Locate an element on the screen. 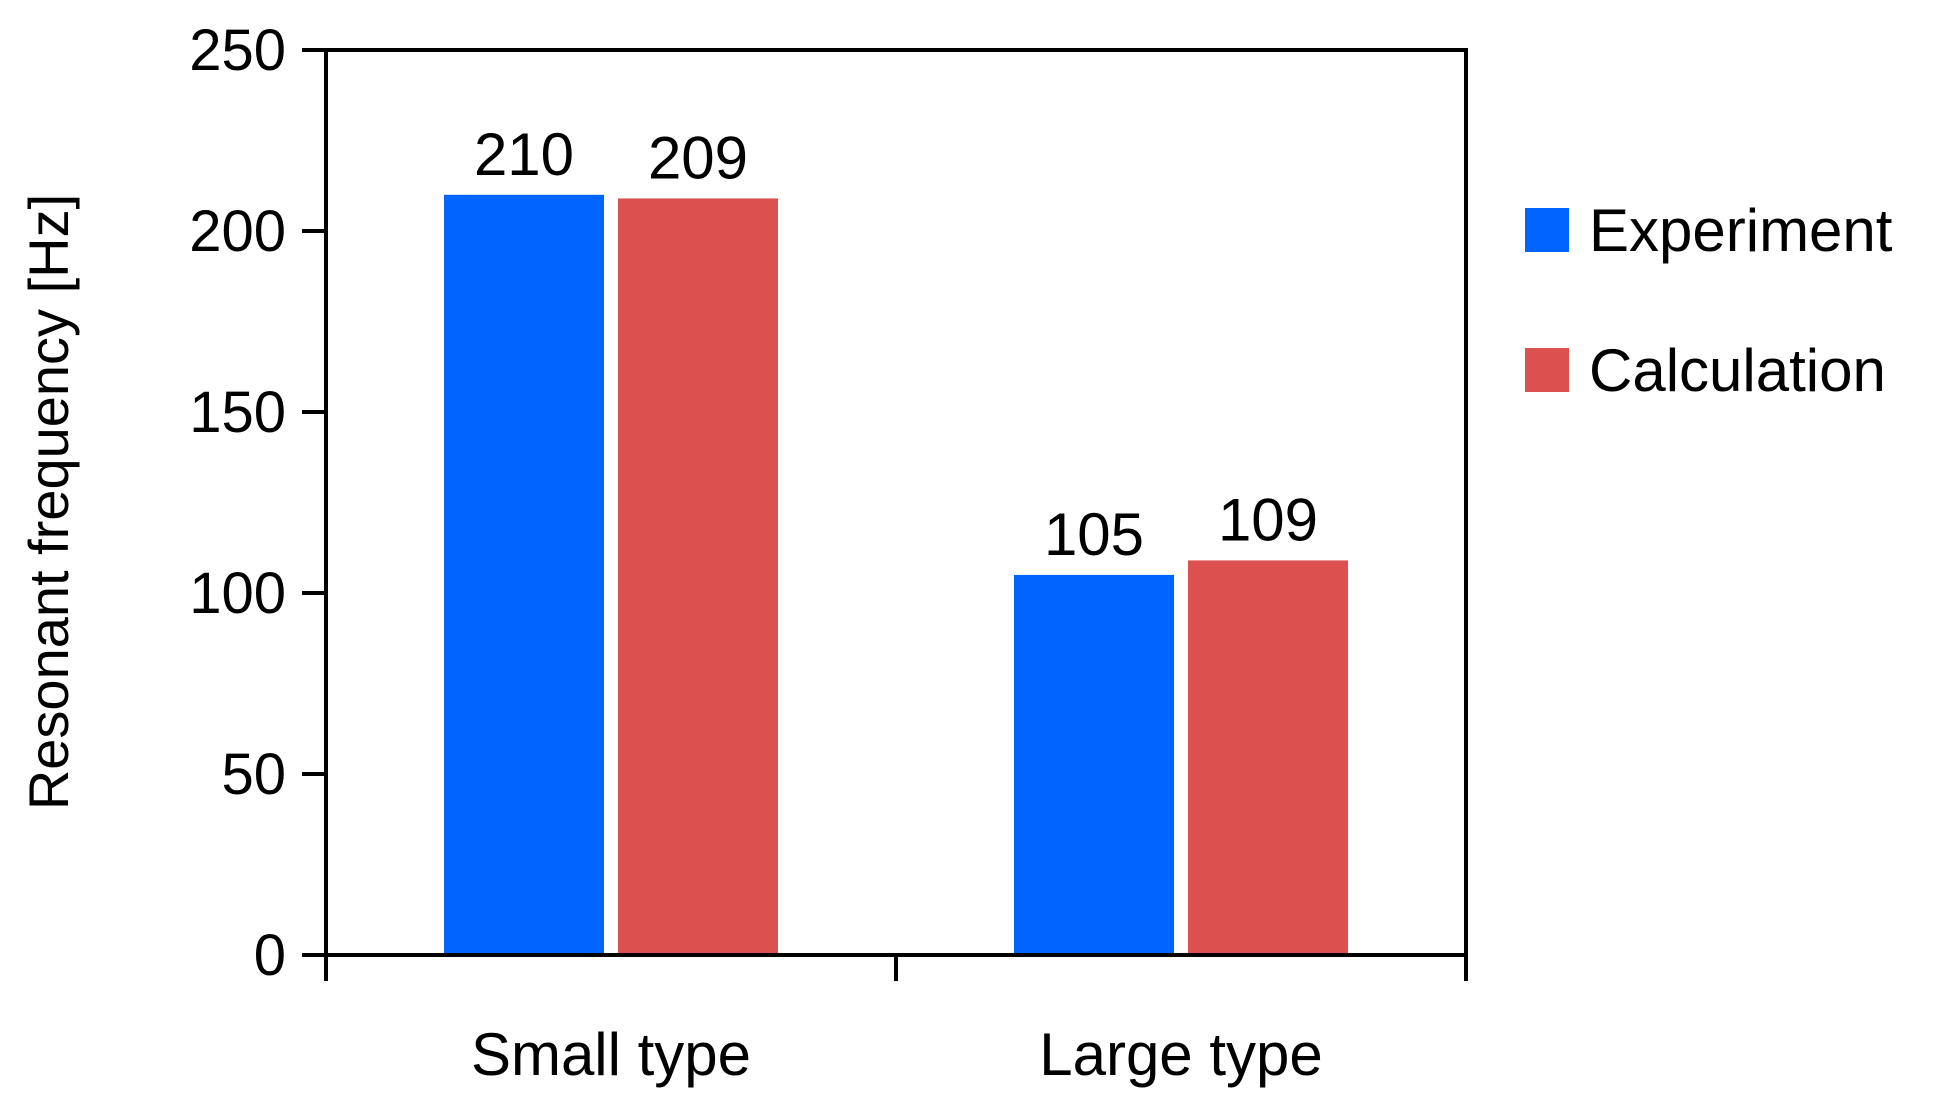  y-axis: 0 50 100 150 200 250 is located at coordinates (257, 503).